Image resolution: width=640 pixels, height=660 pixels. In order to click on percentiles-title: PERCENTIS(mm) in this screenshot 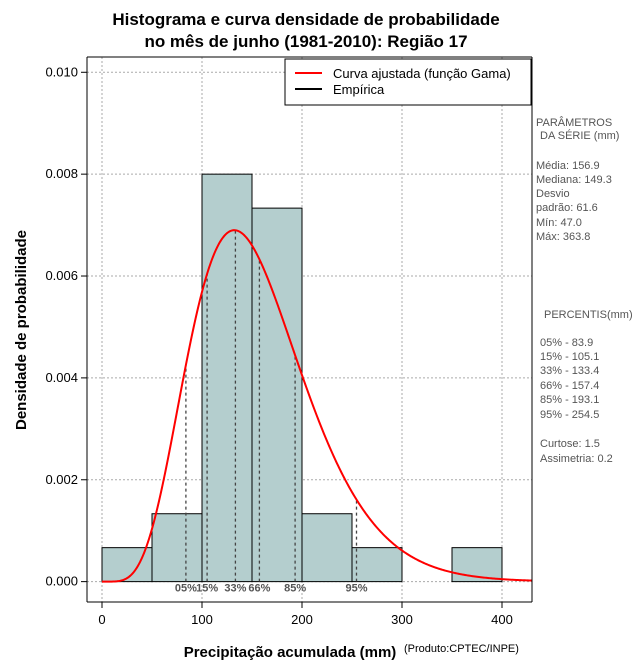, I will do `click(588, 315)`.